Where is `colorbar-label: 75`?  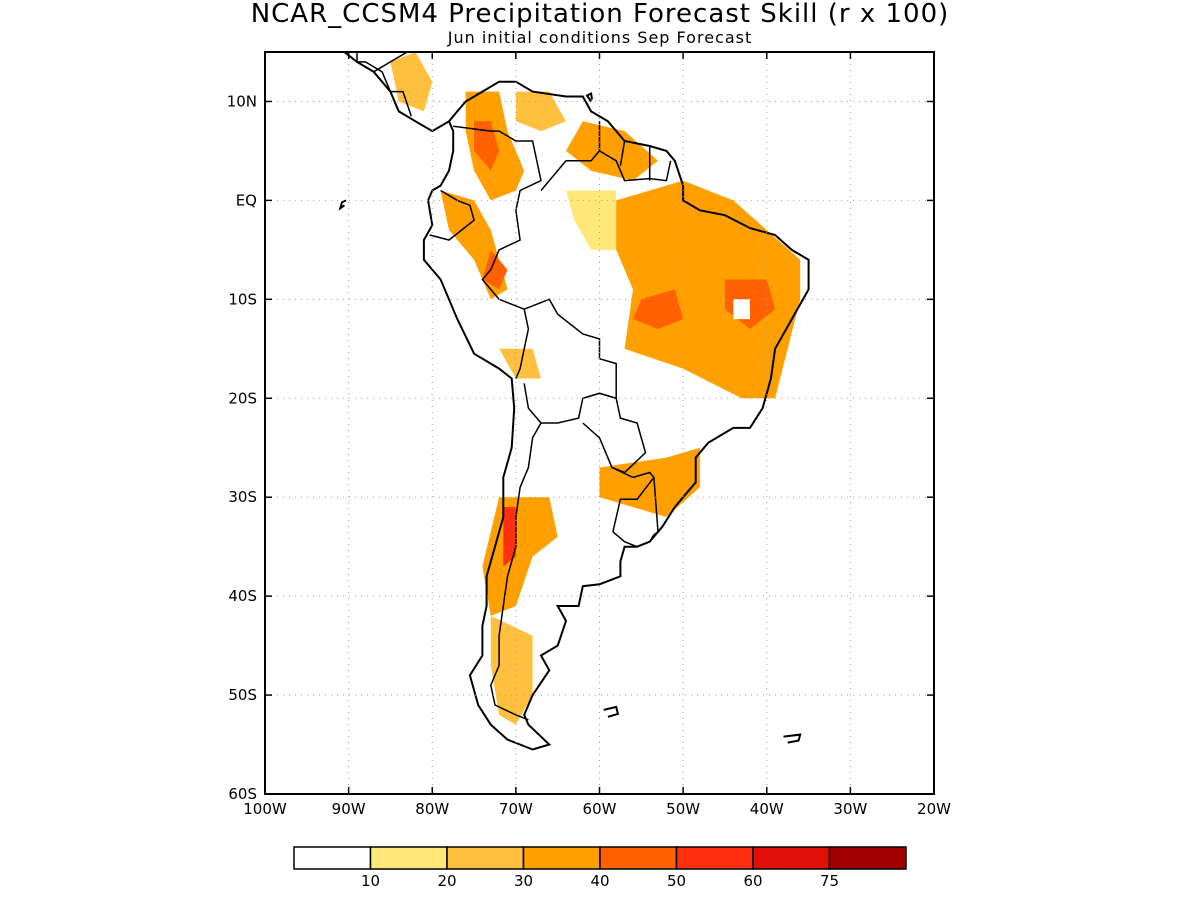
colorbar-label: 75 is located at coordinates (829, 881).